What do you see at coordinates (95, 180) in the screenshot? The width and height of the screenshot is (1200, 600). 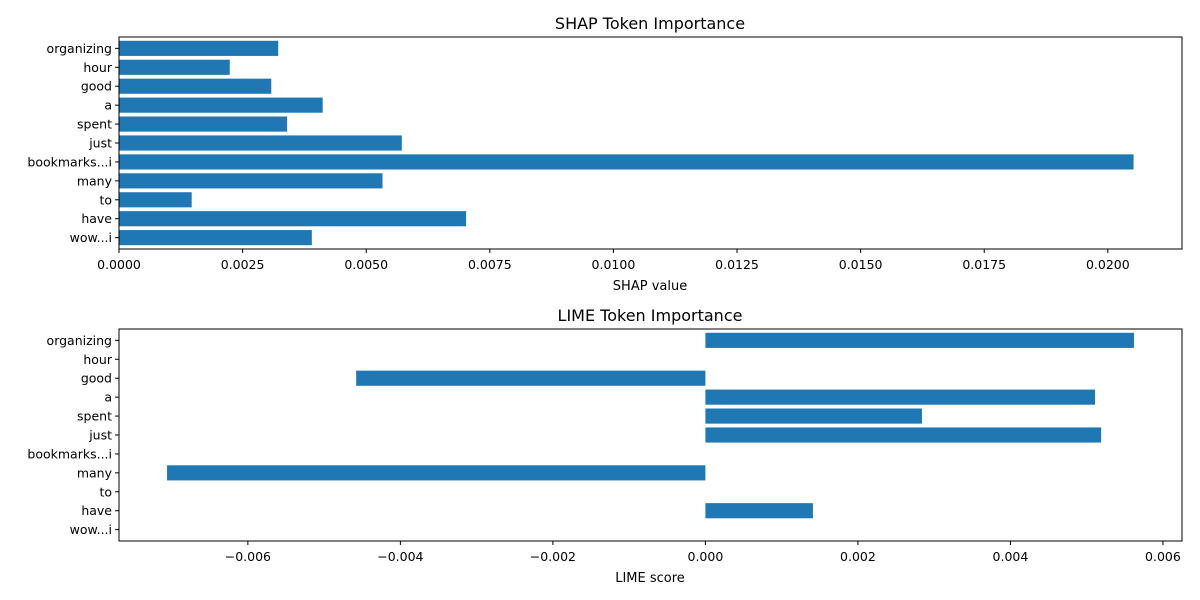 I see `shap-y-tick-label: many` at bounding box center [95, 180].